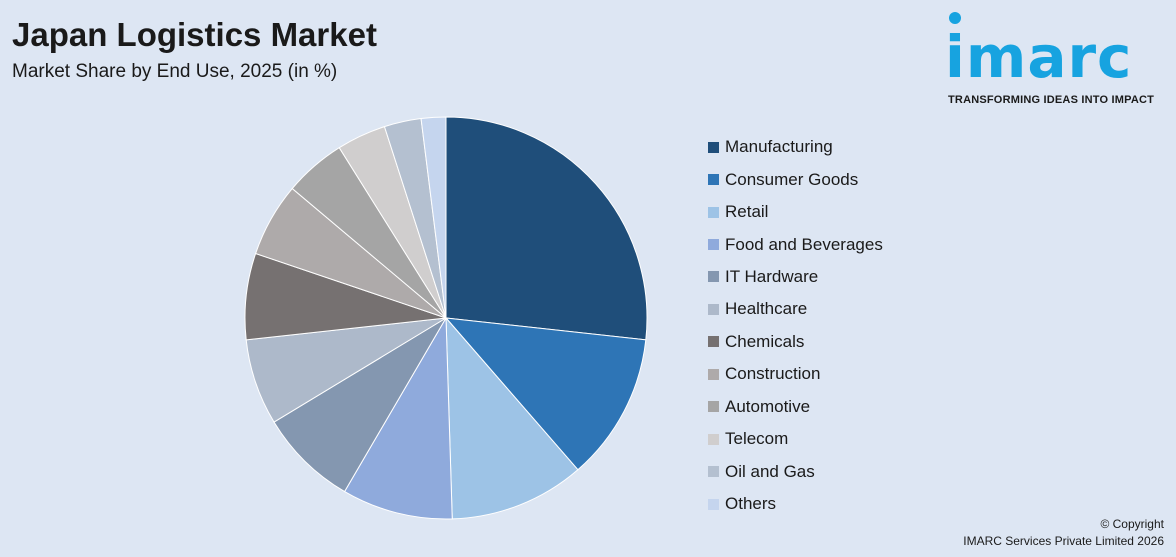  I want to click on legend-label: IT Hardware, so click(772, 276).